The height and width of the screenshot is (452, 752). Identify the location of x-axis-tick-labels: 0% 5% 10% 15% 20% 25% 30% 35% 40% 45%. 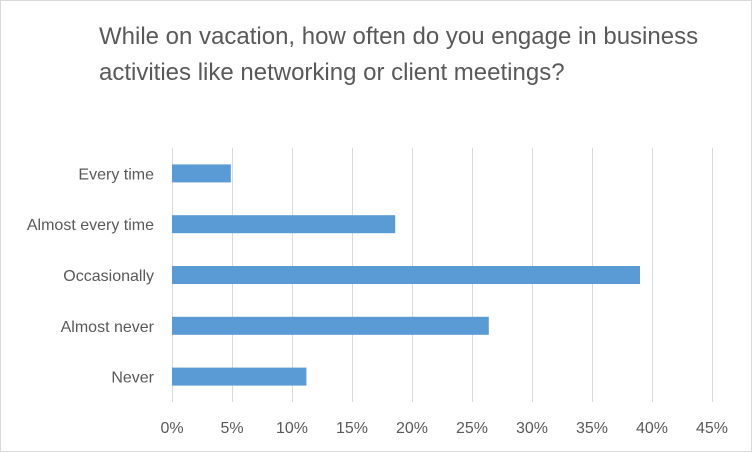
(444, 428).